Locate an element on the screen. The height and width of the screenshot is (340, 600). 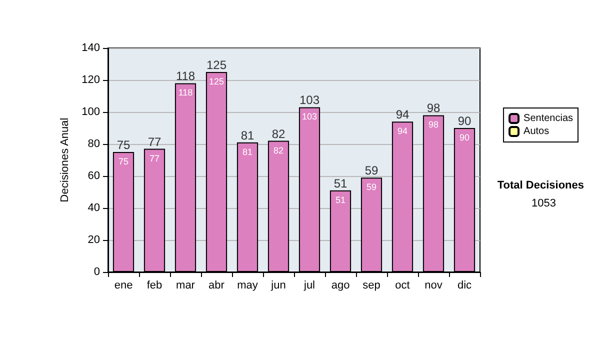
data-label: 59 is located at coordinates (371, 187).